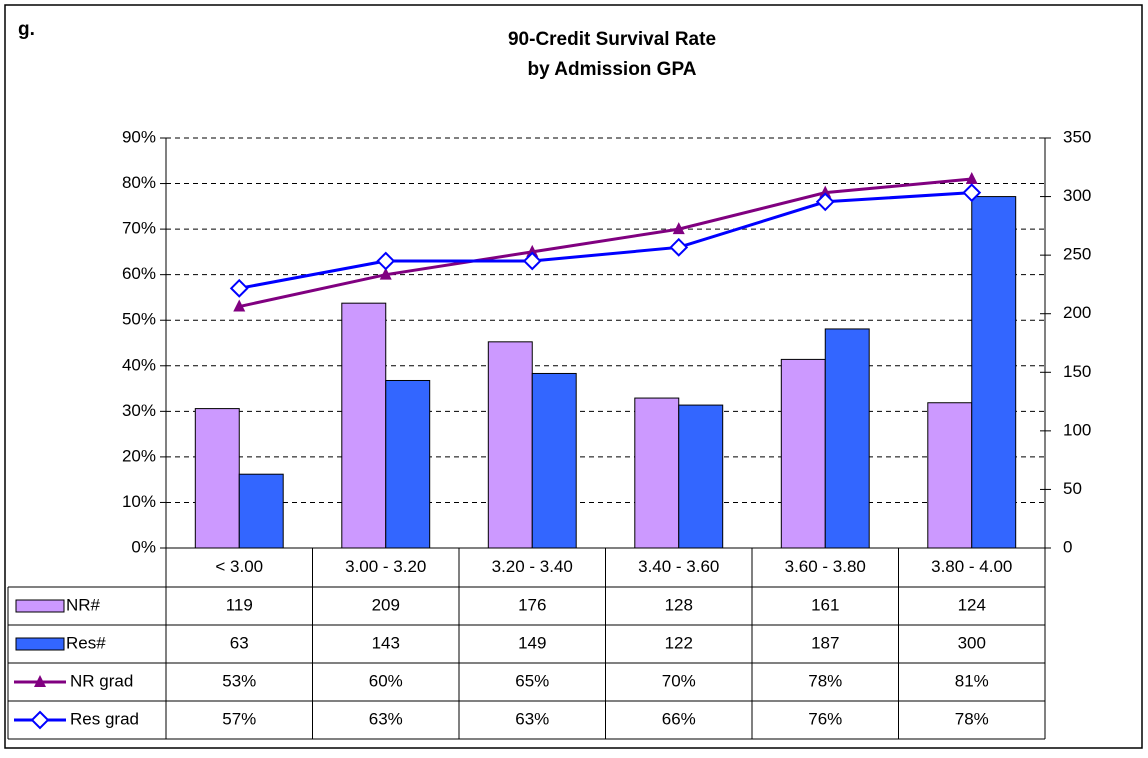  Describe the element at coordinates (139, 182) in the screenshot. I see `y-tick-label: 80%` at that location.